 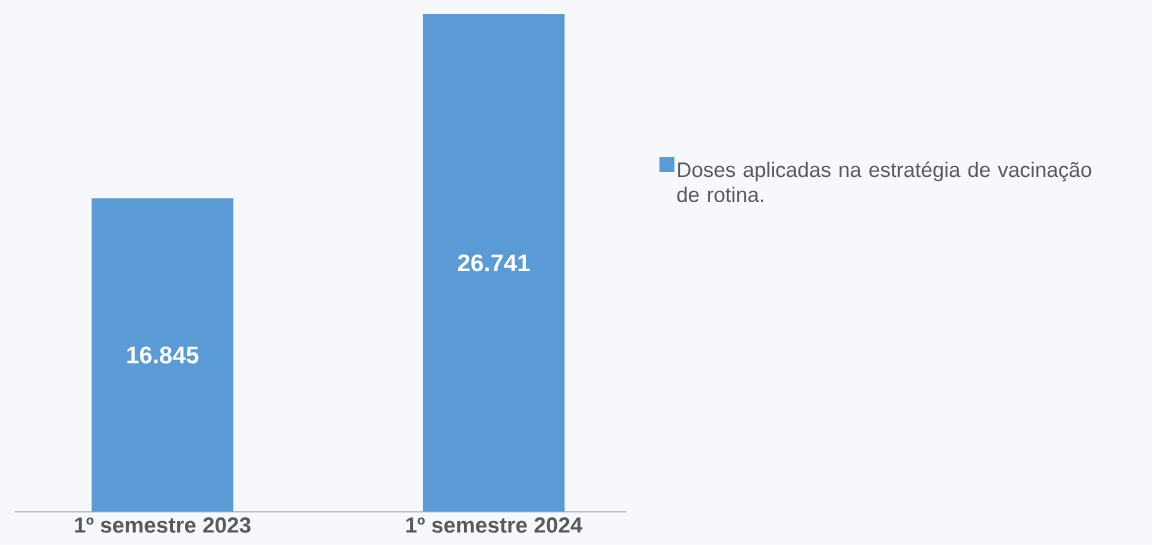 What do you see at coordinates (163, 355) in the screenshot?
I see `data-label: 16.845` at bounding box center [163, 355].